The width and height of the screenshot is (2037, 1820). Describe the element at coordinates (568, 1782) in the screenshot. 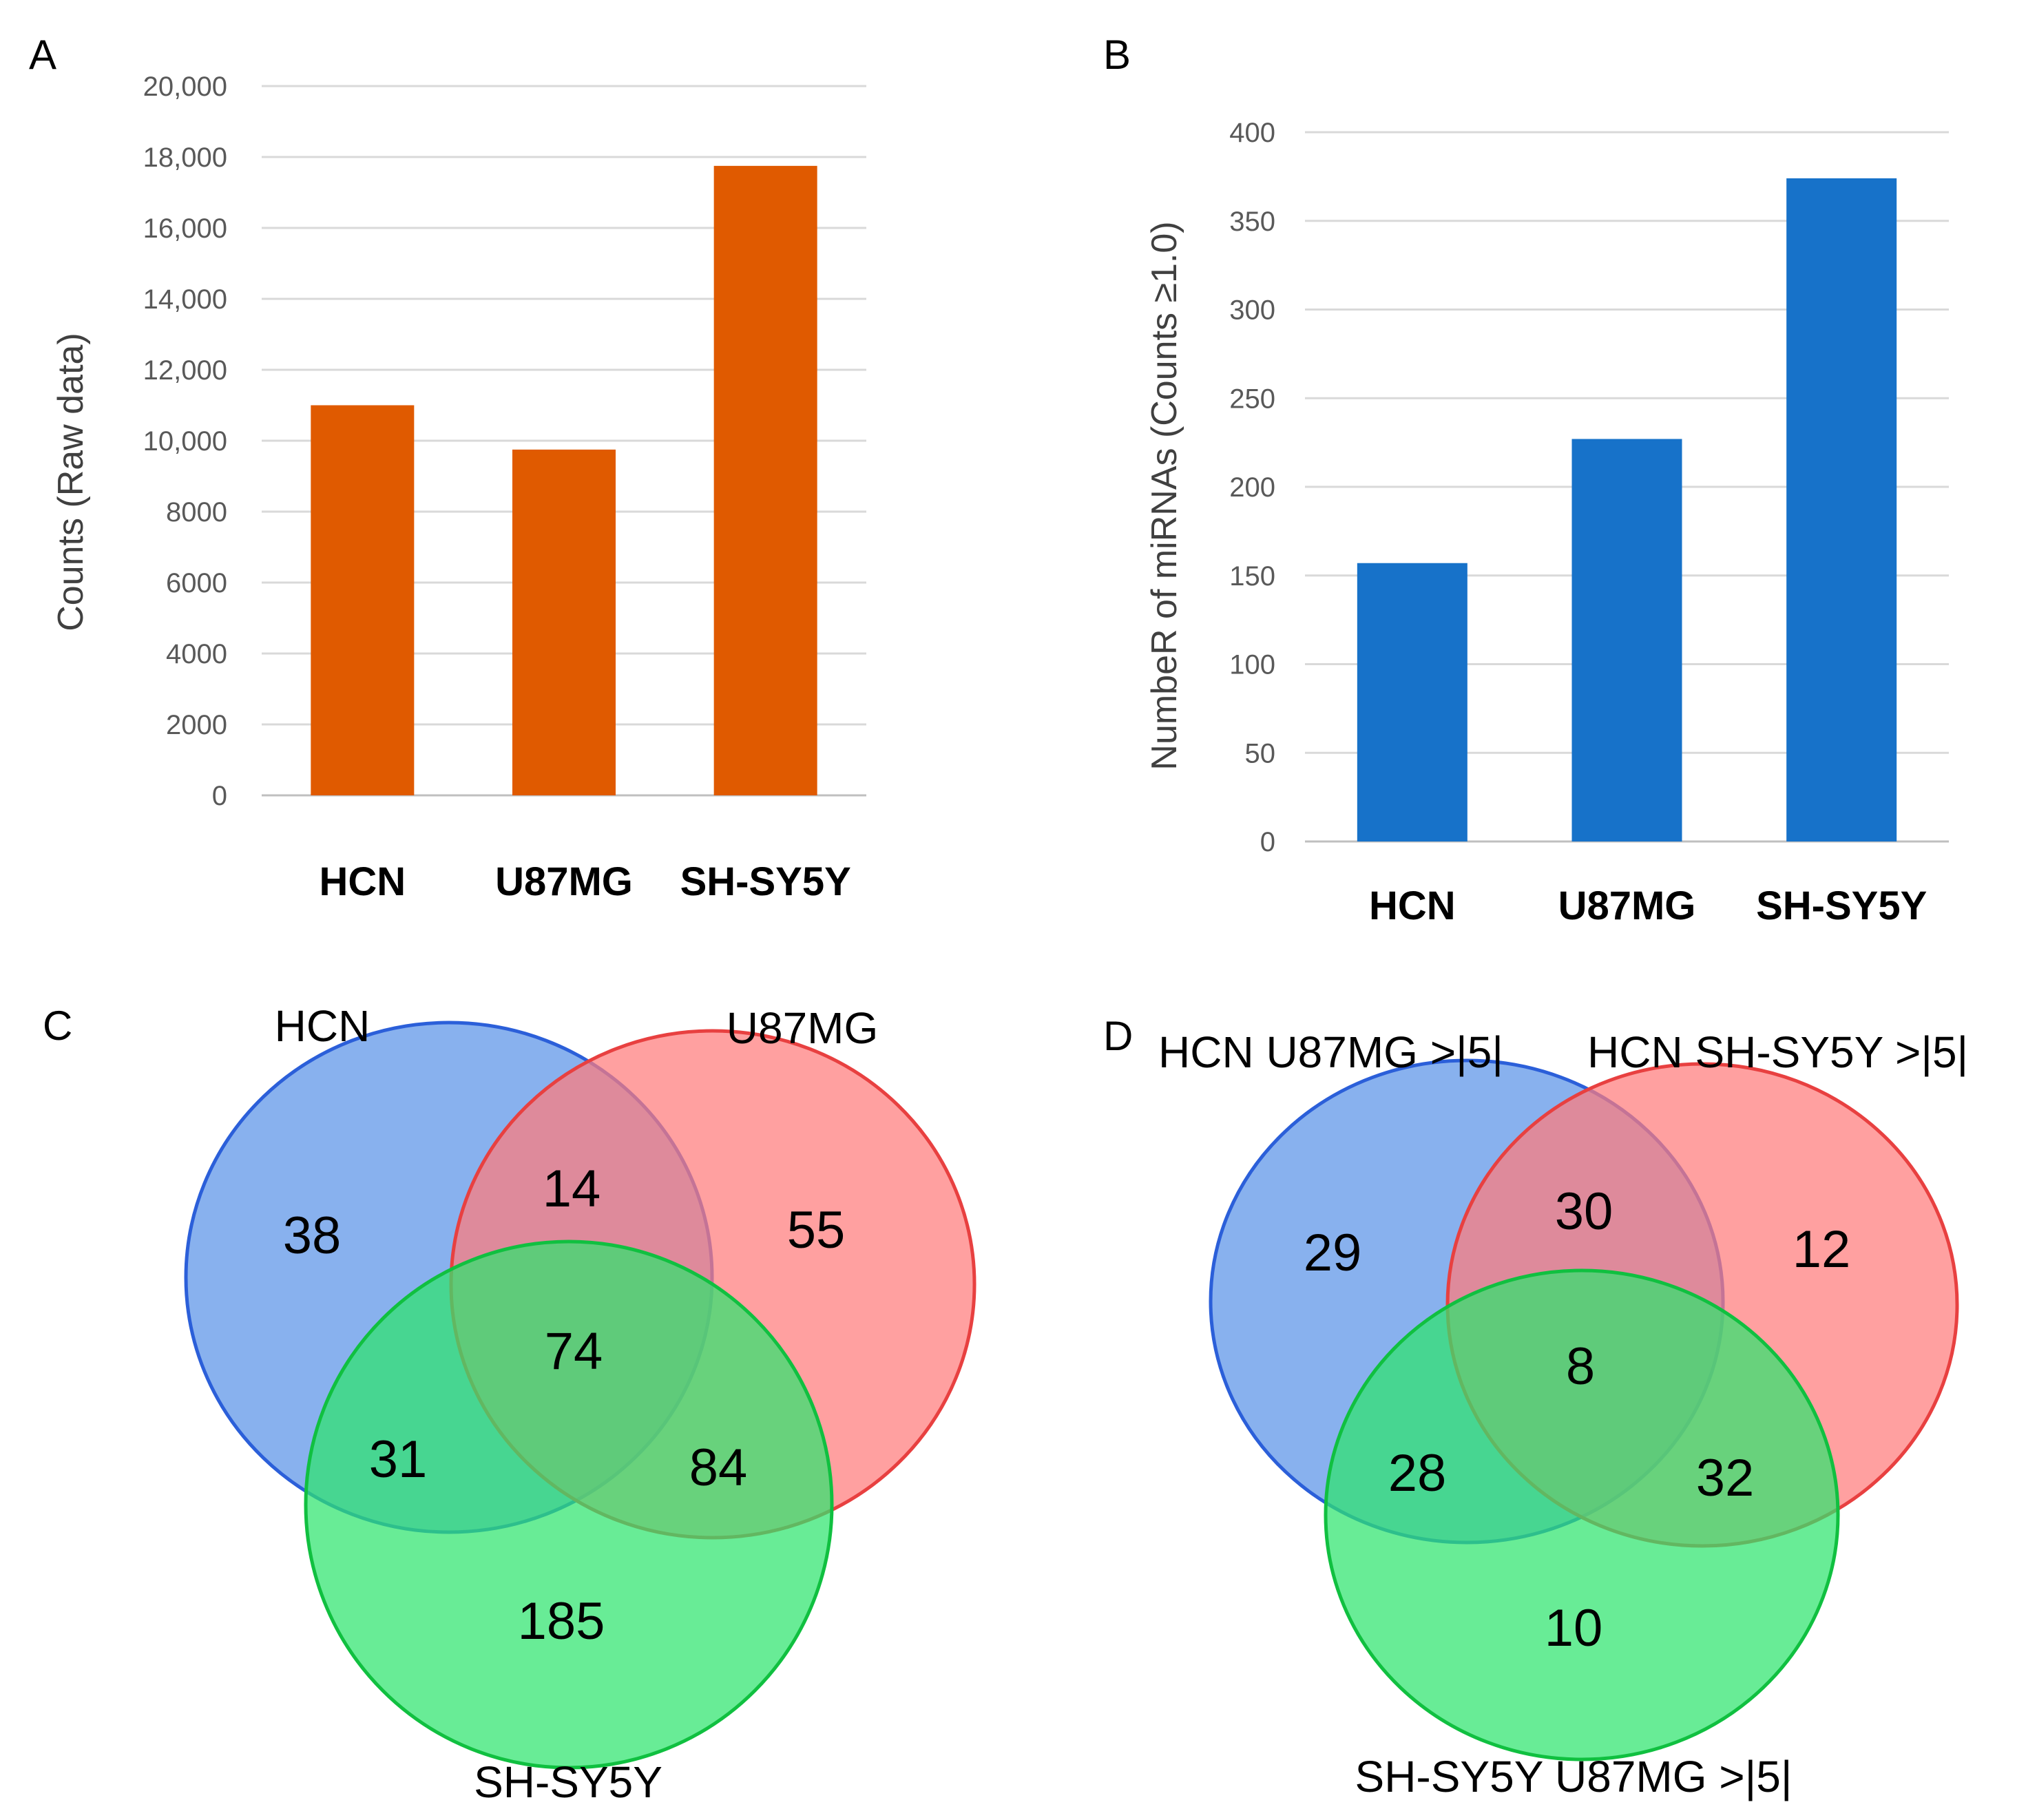

I see `venn-c-label-set3: SH-SY5Y` at that location.